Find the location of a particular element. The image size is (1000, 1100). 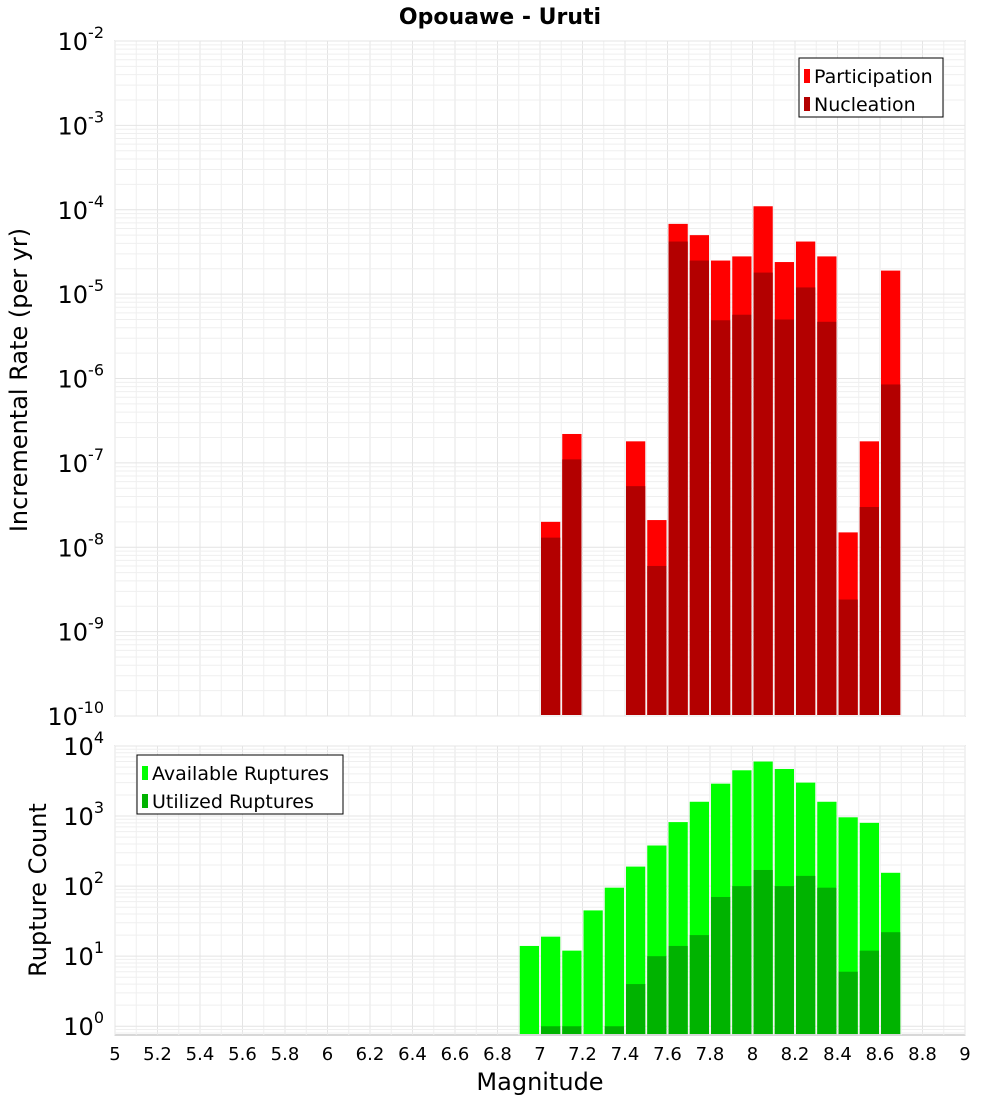

y-tick-exponent: -2 is located at coordinates (96, 32).